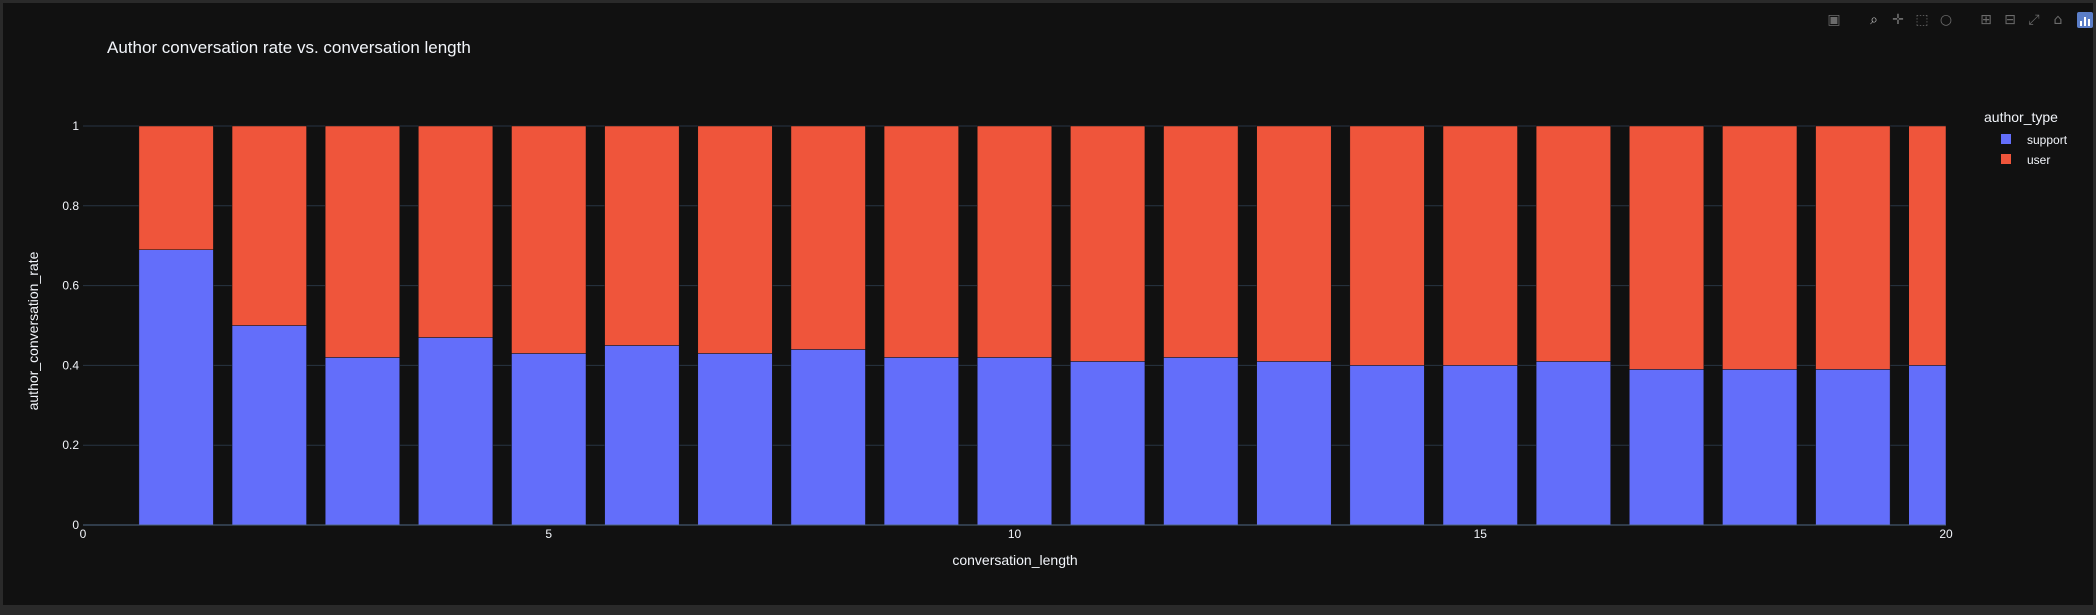  Describe the element at coordinates (548, 534) in the screenshot. I see `x-tick-label: 5` at that location.